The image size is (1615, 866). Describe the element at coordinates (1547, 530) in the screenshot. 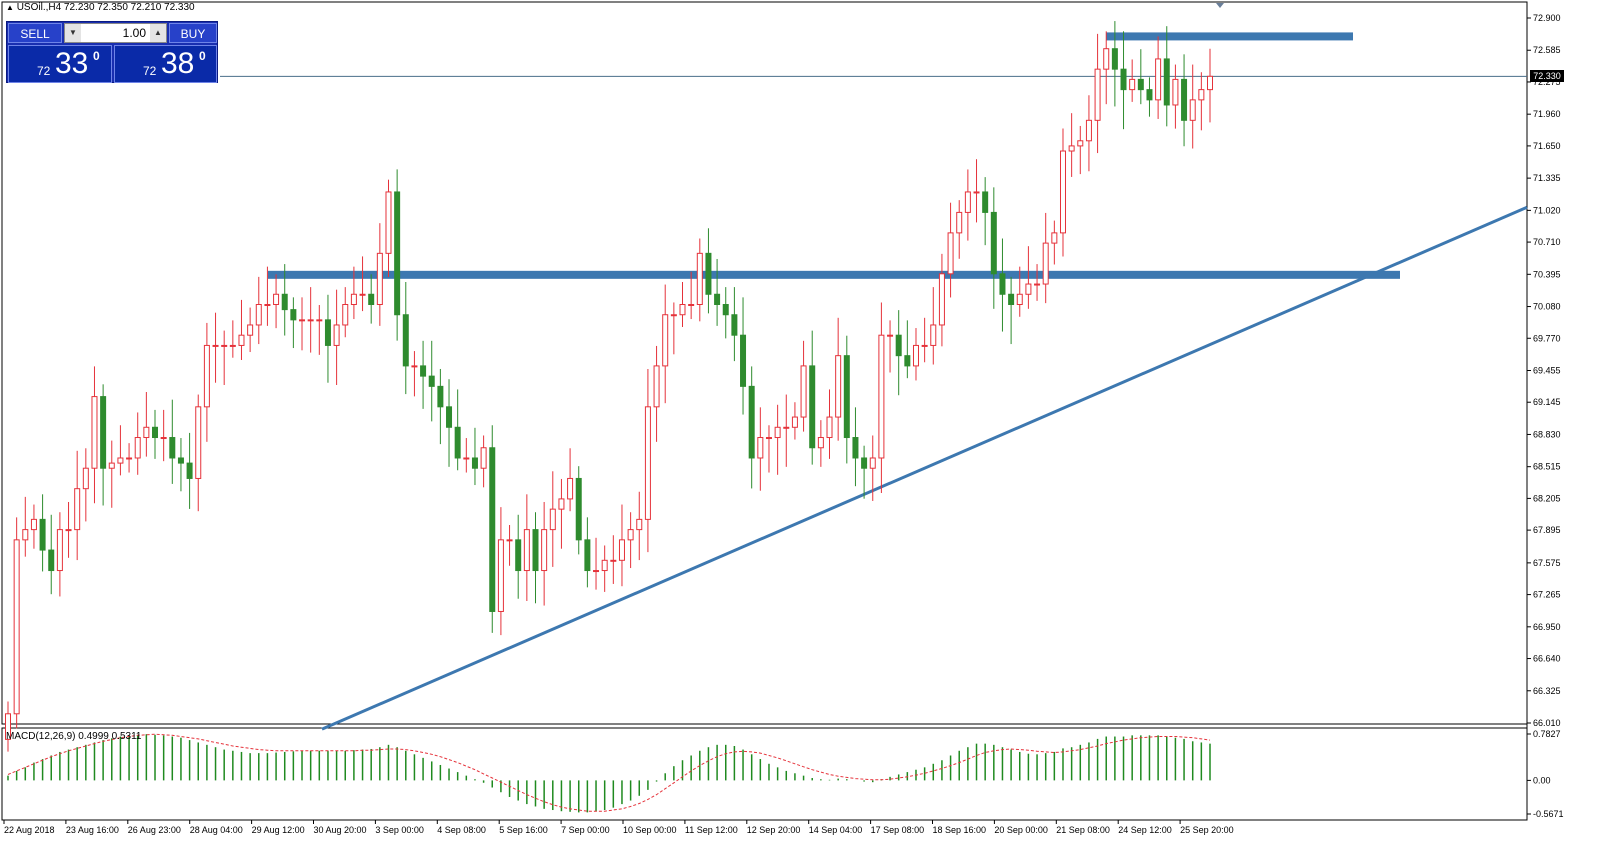

I see `price-tick-label: 67.895` at that location.